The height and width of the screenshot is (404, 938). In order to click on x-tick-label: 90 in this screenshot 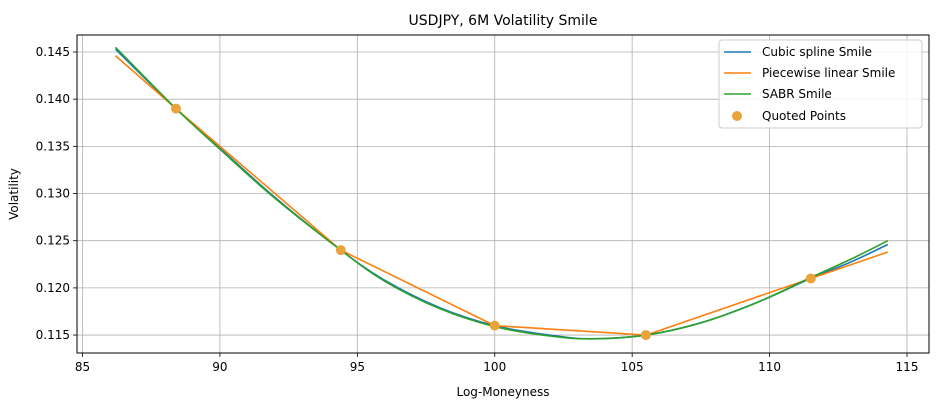, I will do `click(219, 367)`.